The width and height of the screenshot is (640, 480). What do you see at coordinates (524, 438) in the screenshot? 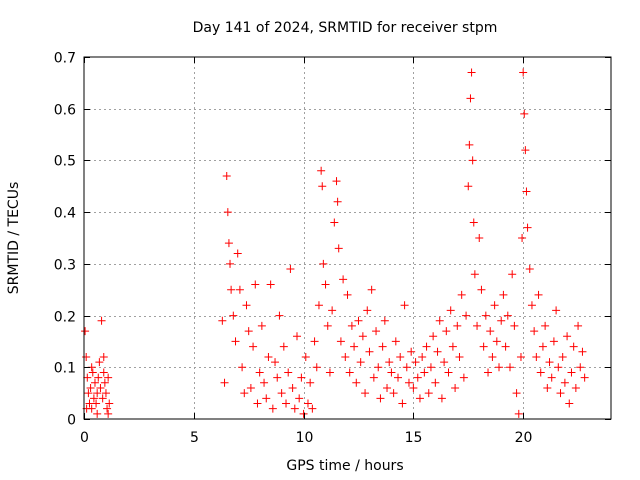
I see `x-tick-label: 20` at bounding box center [524, 438].